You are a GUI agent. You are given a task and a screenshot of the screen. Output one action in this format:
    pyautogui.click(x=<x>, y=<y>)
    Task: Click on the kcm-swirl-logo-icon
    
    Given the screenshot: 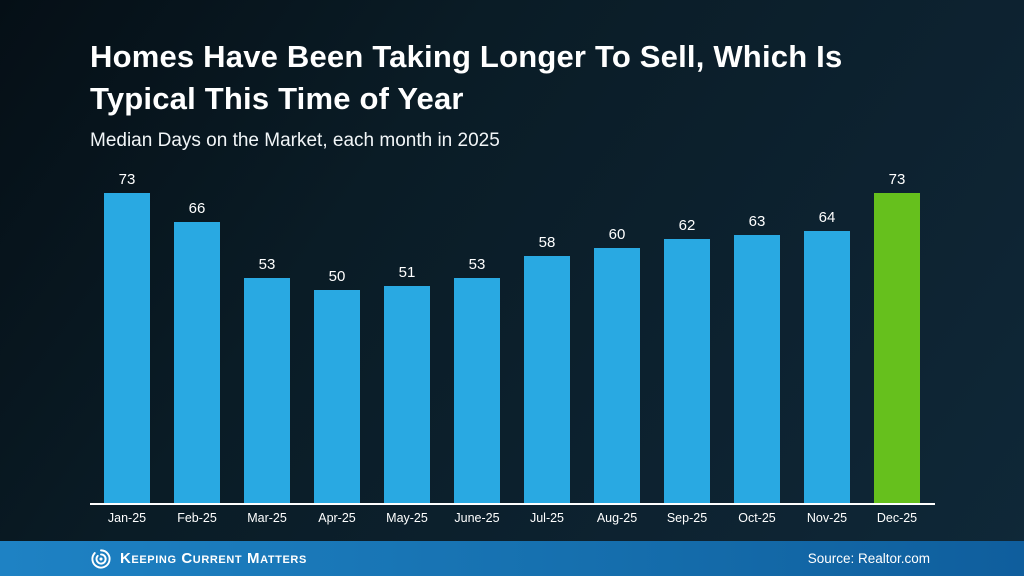 What is the action you would take?
    pyautogui.click(x=101, y=558)
    